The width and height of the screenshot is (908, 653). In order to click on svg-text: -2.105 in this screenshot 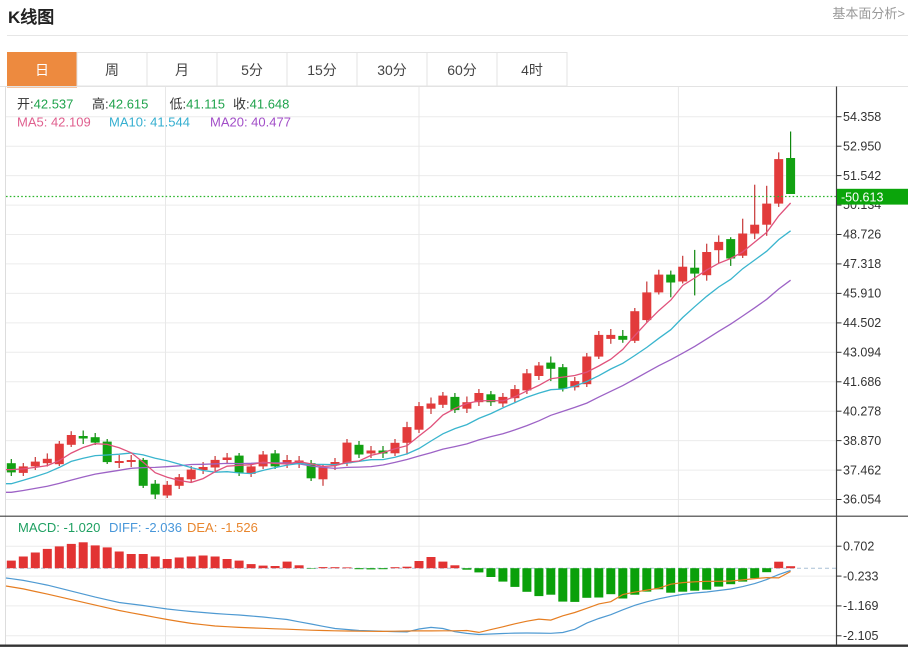, I will do `click(860, 636)`.